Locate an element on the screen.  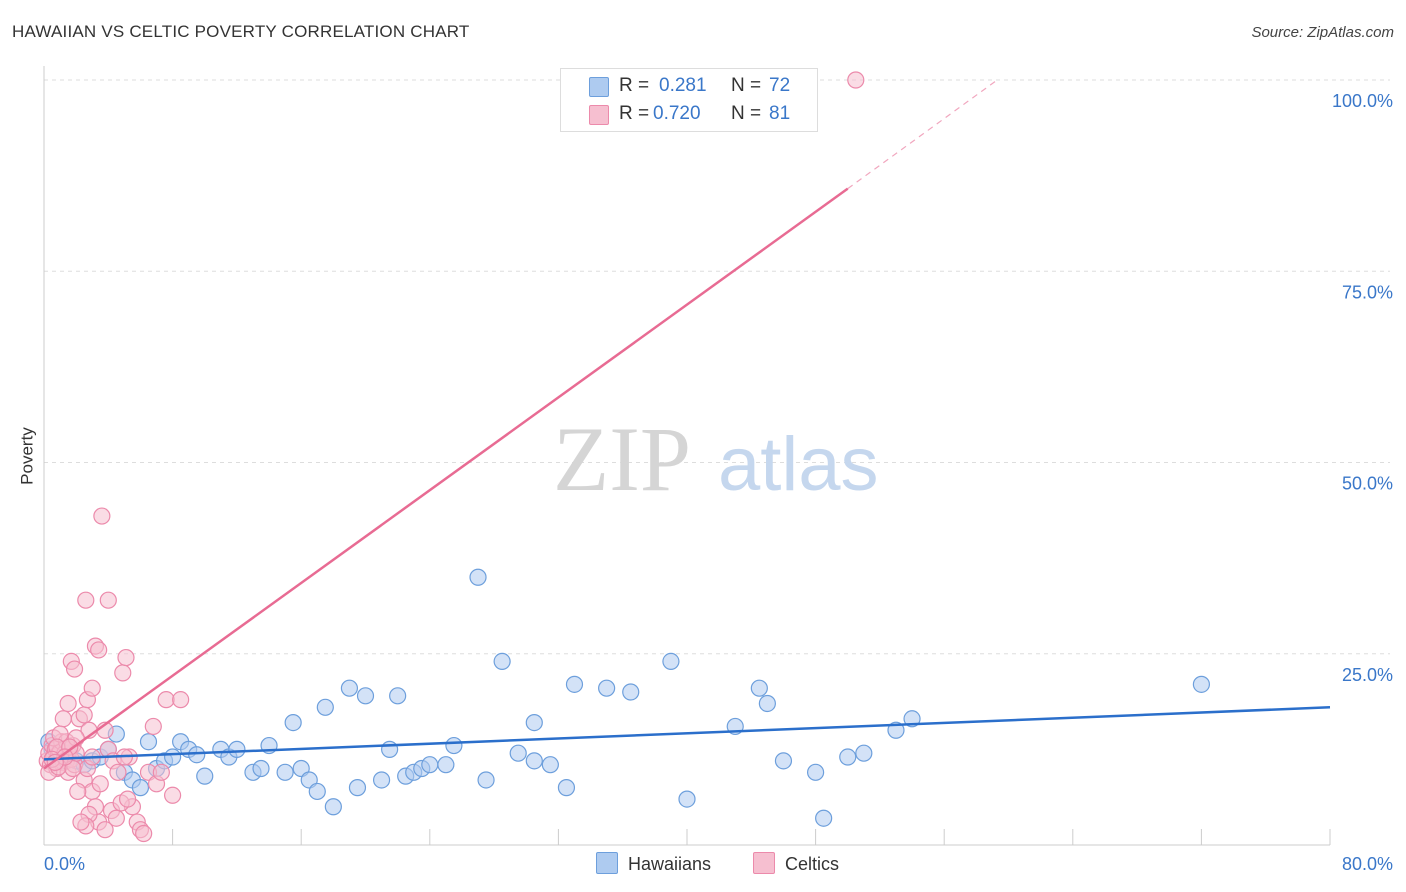
n-value: 81 is located at coordinates (780, 113).